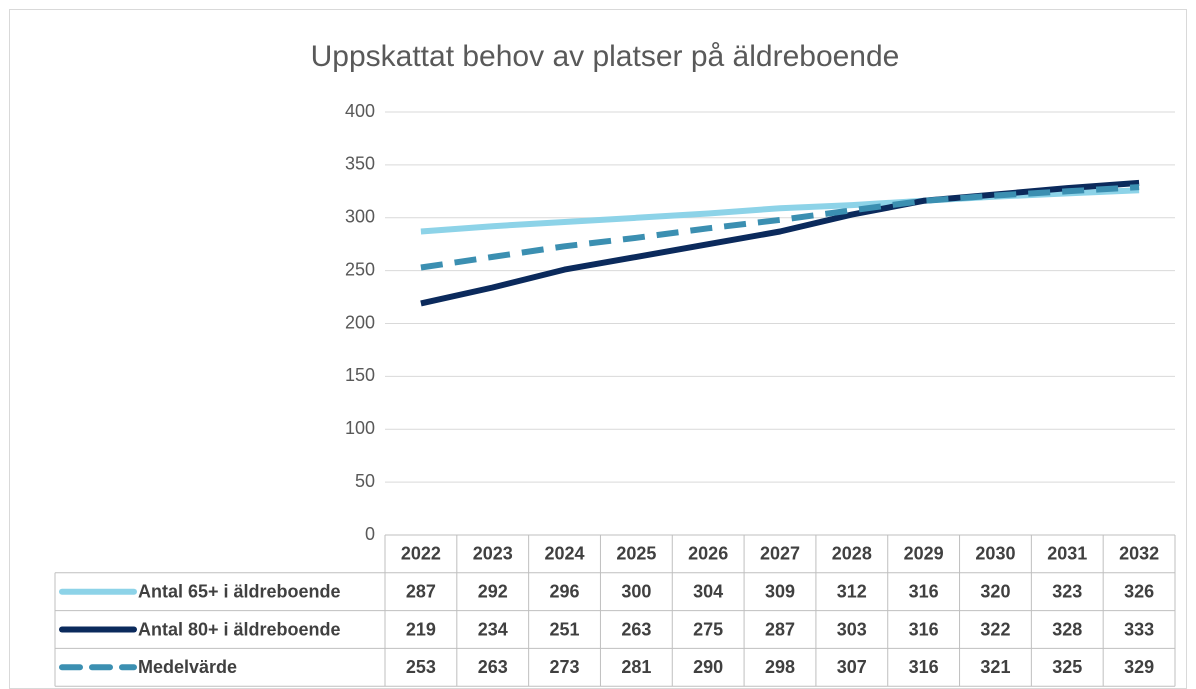  What do you see at coordinates (1139, 667) in the screenshot?
I see `table-value: 329` at bounding box center [1139, 667].